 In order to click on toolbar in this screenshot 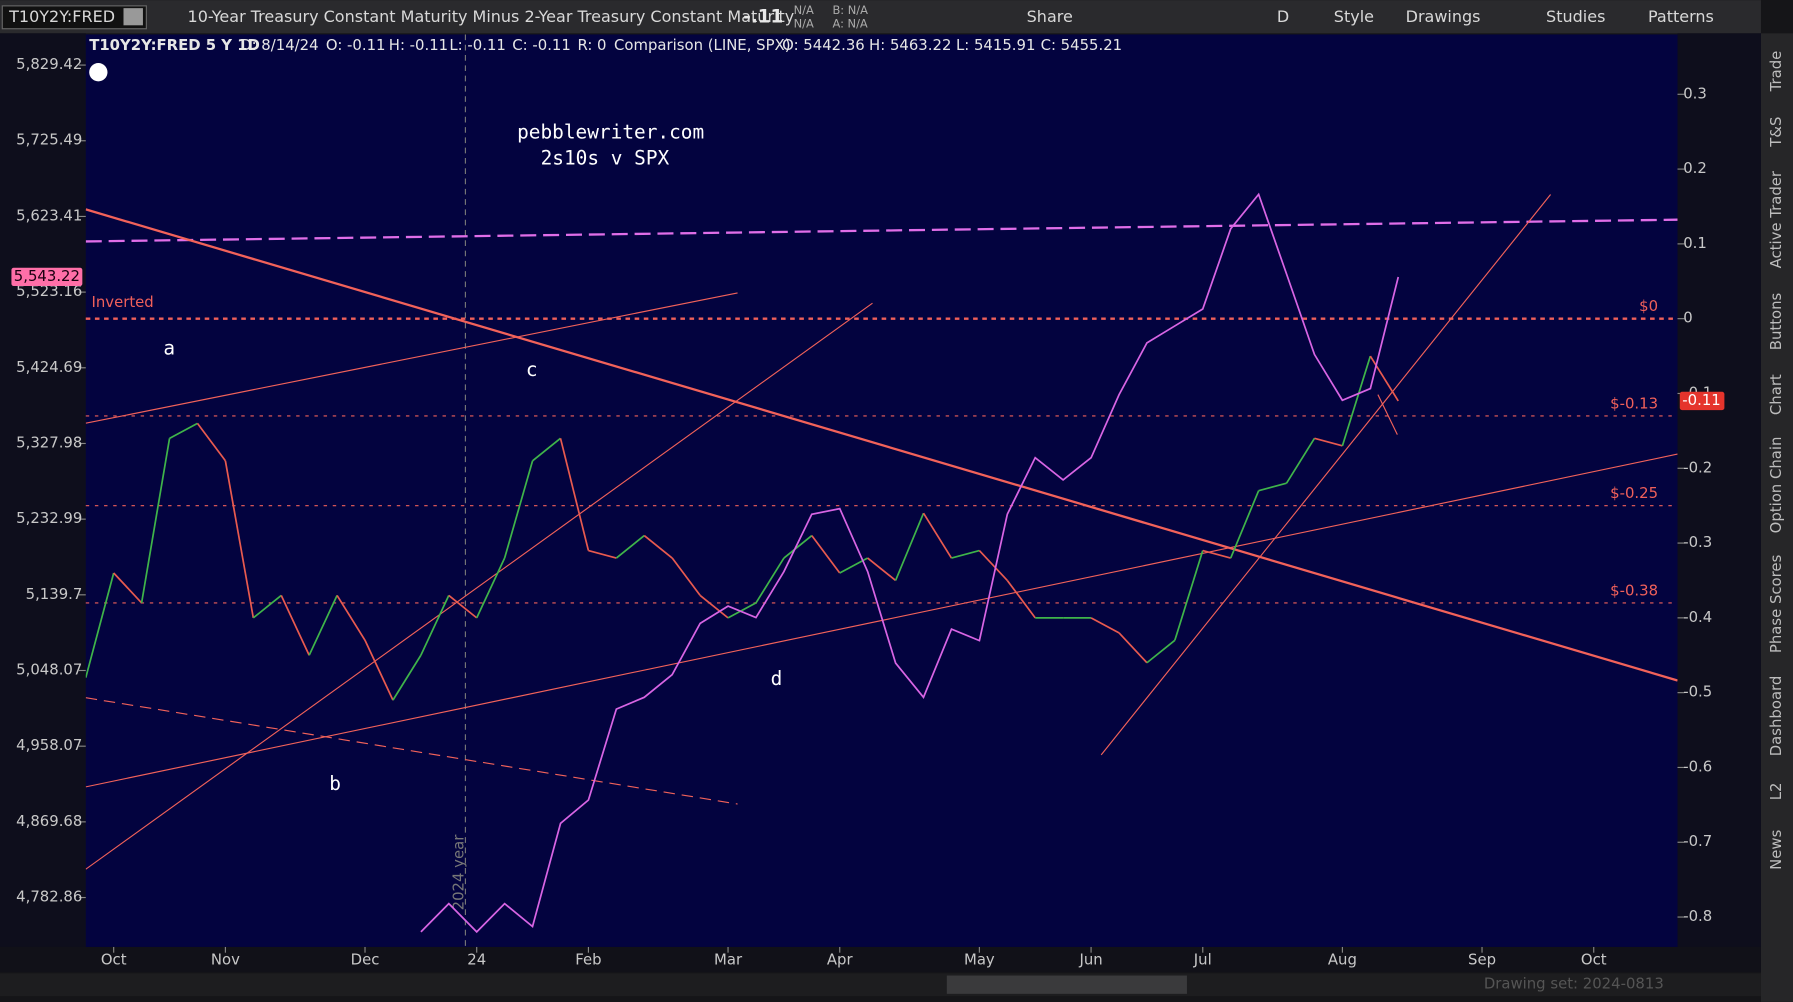, I will do `click(880, 17)`.